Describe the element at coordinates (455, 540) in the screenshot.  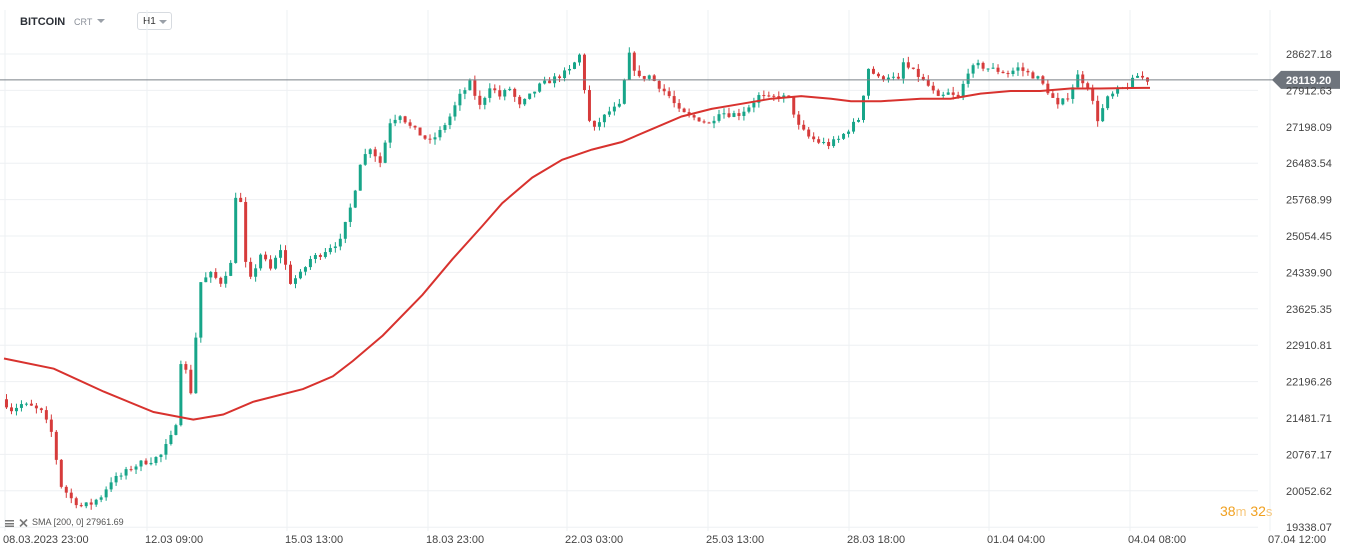
I see `x-tick-label: 18.03 23:00` at that location.